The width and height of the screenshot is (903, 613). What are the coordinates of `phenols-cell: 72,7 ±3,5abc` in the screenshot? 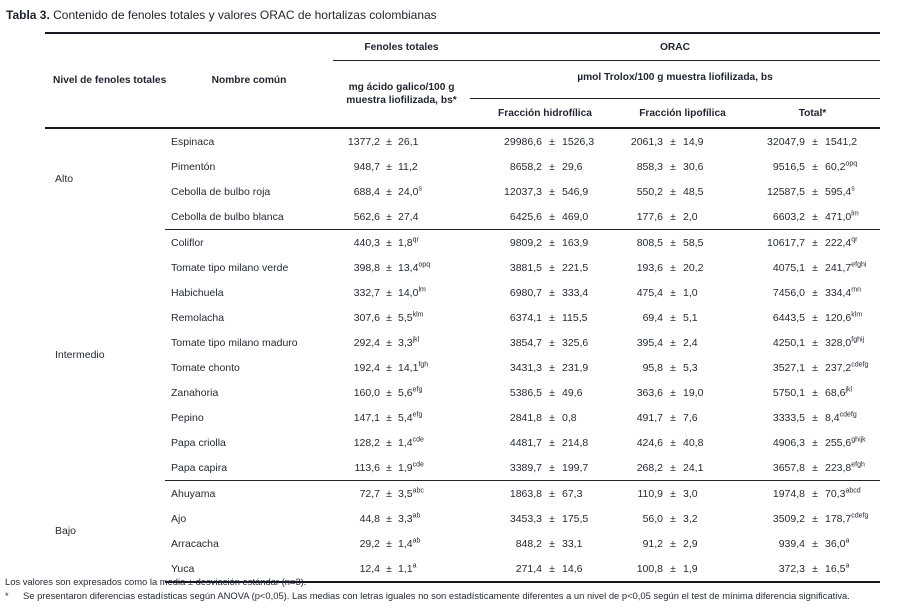 It's located at (401, 494).